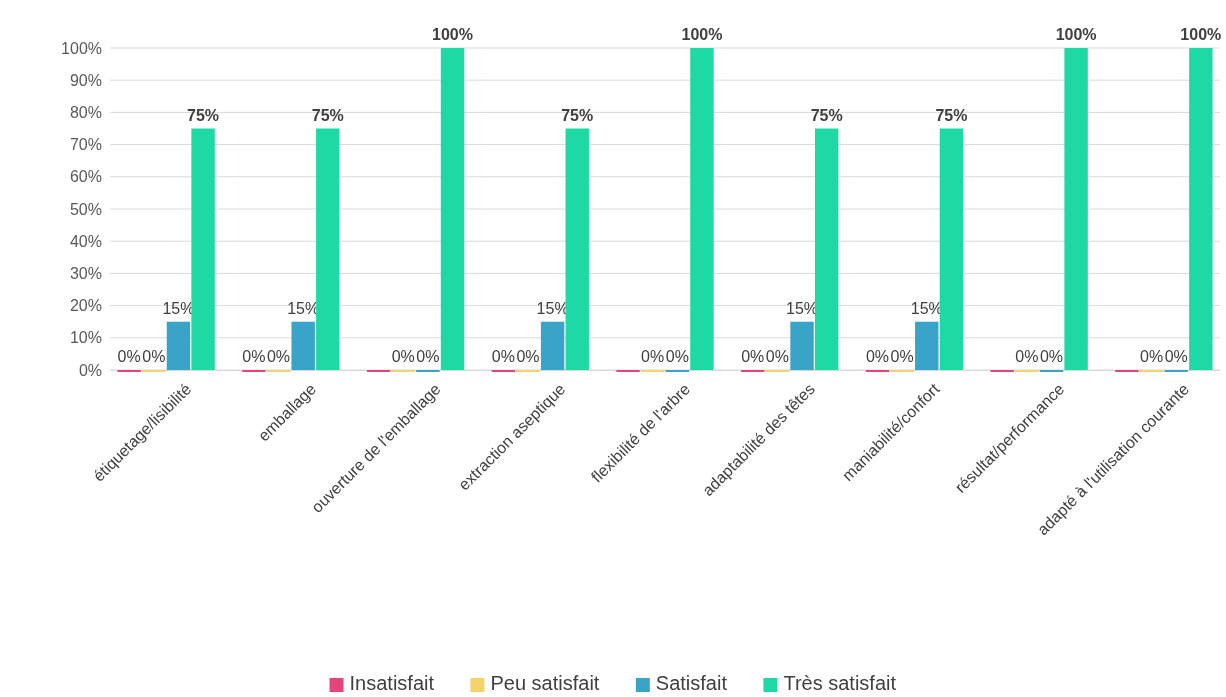 The height and width of the screenshot is (697, 1226). I want to click on y-tick-label: 10%, so click(85, 338).